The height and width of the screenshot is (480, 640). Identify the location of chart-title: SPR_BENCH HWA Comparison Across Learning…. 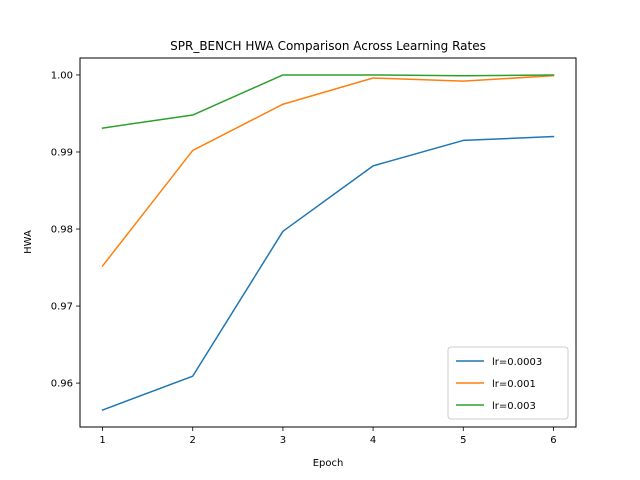
(328, 46).